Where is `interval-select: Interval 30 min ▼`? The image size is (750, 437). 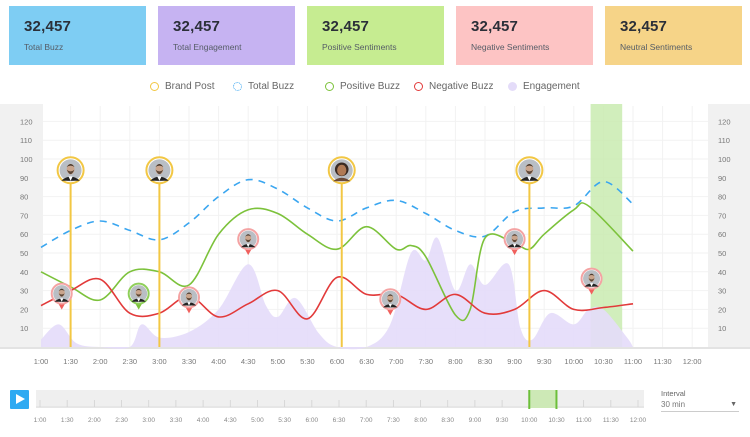 interval-select: Interval 30 min ▼ is located at coordinates (700, 400).